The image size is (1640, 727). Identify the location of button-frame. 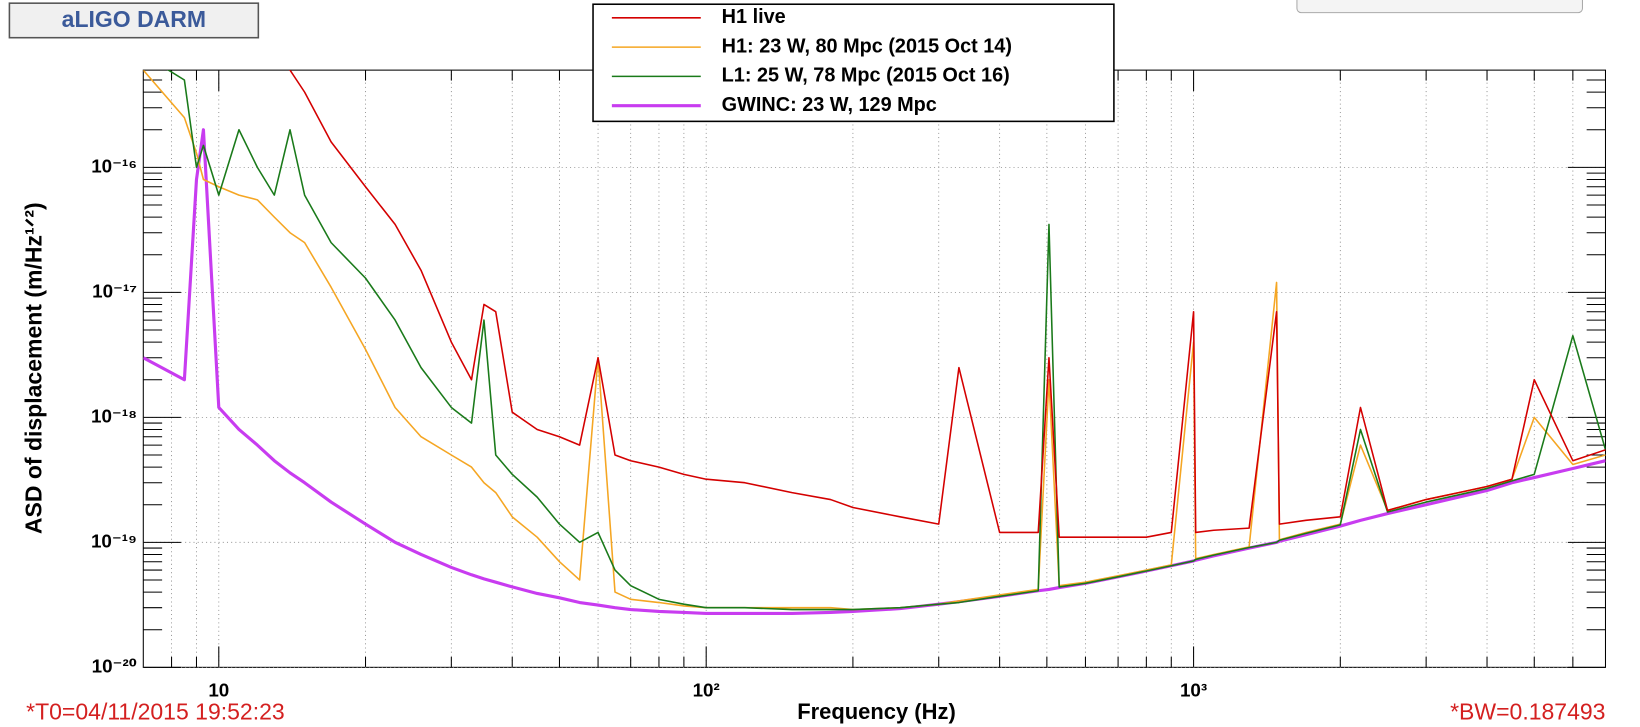
(134, 20).